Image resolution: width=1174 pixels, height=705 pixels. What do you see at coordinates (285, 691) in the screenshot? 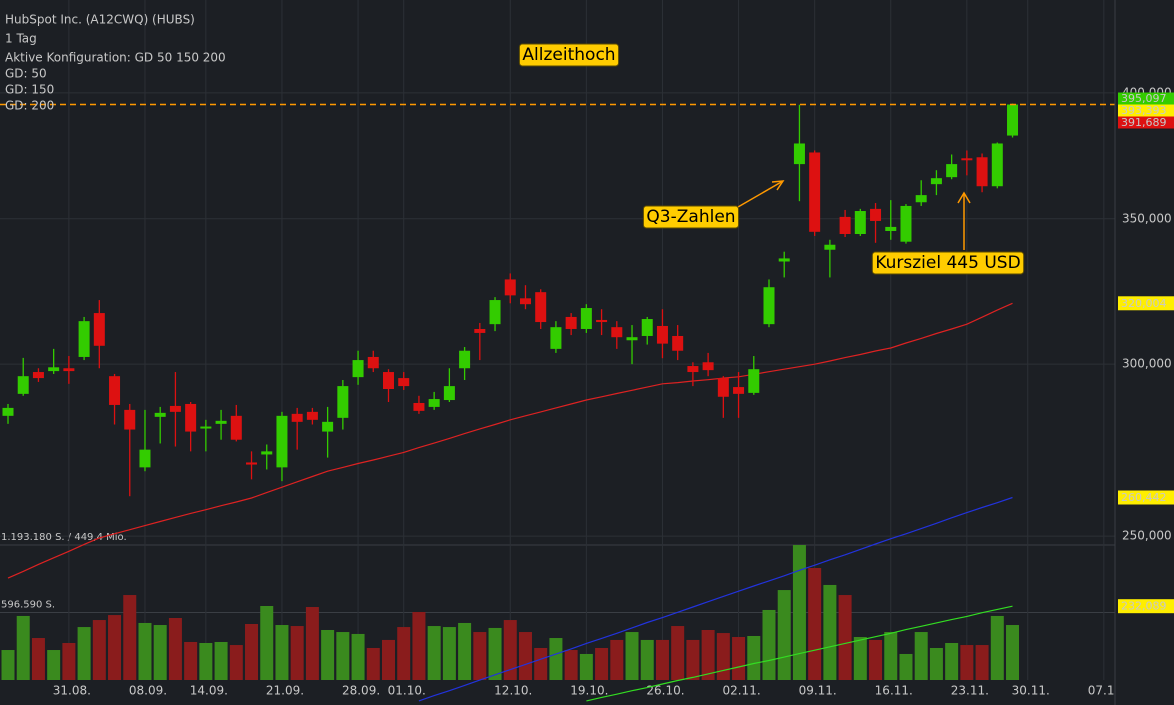
I see `x-tick-label: 21.09.` at bounding box center [285, 691].